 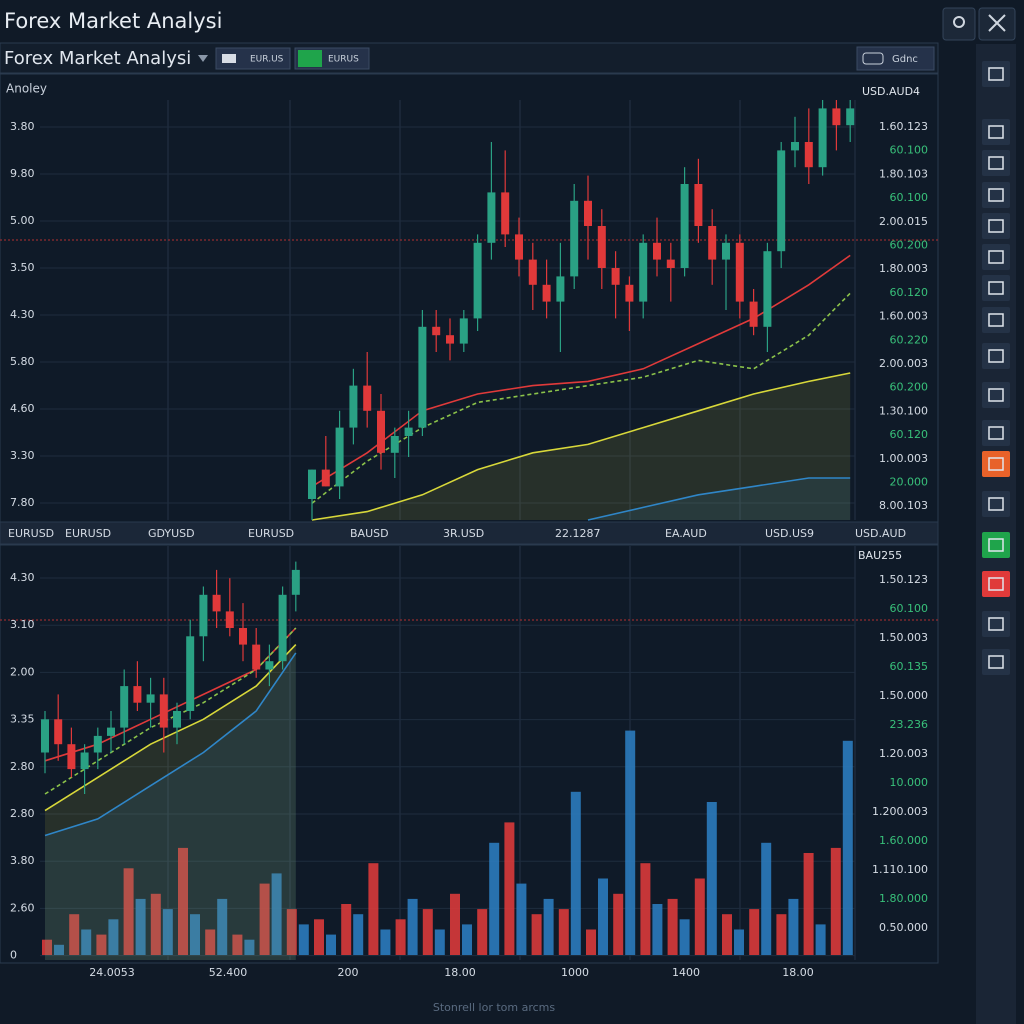 What do you see at coordinates (903, 505) in the screenshot?
I see `axis-label: 8.00.103` at bounding box center [903, 505].